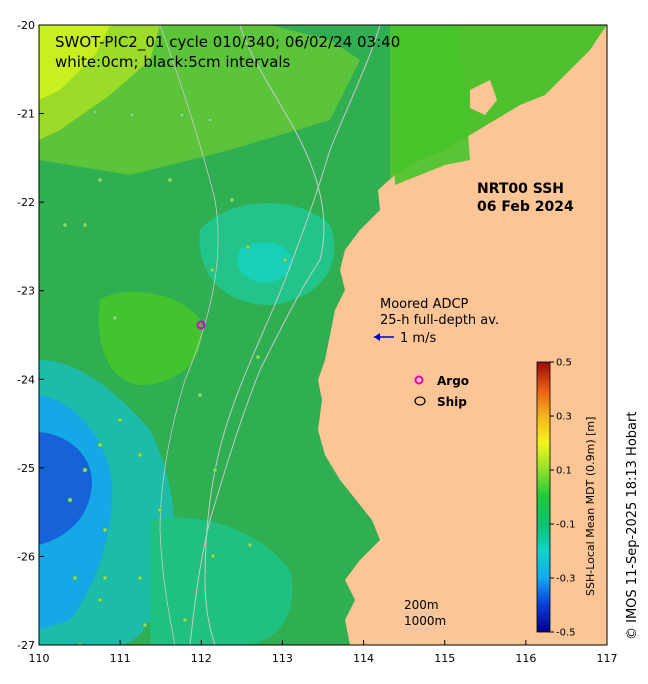 Image resolution: width=648 pixels, height=684 pixels. Describe the element at coordinates (26, 468) in the screenshot. I see `y-tick-label: -25` at that location.